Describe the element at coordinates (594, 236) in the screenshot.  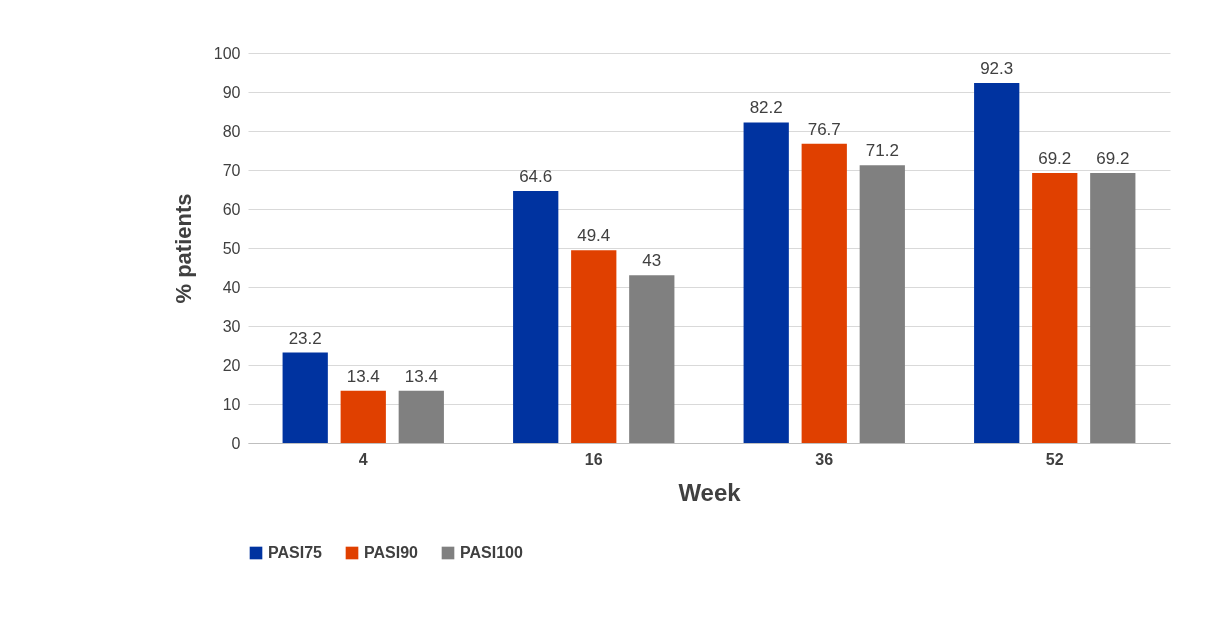
I see `data-label: 49.4` at that location.